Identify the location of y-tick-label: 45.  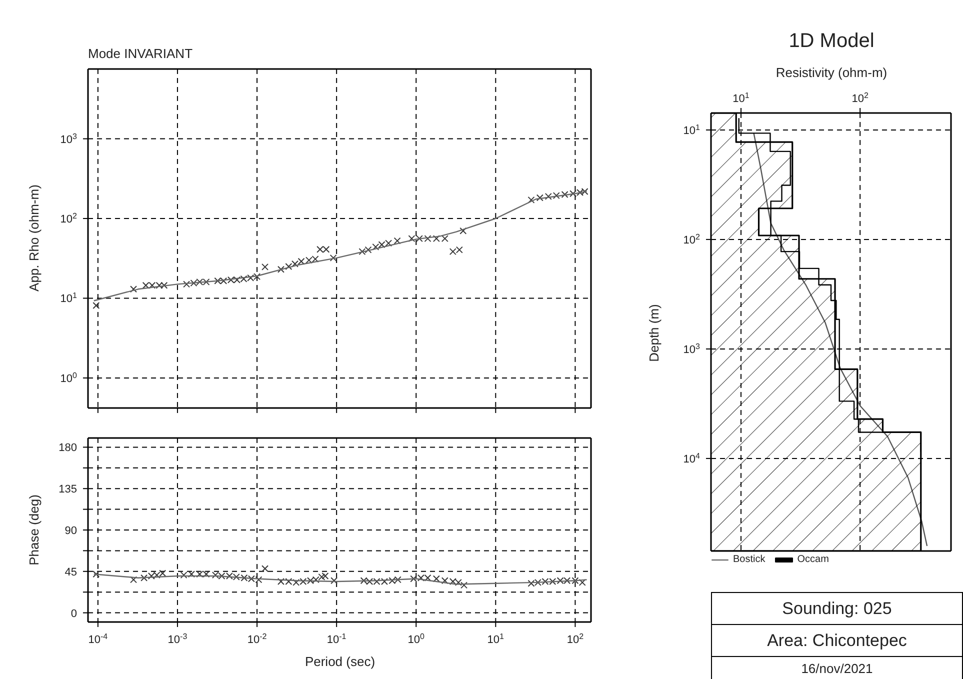
(70, 572).